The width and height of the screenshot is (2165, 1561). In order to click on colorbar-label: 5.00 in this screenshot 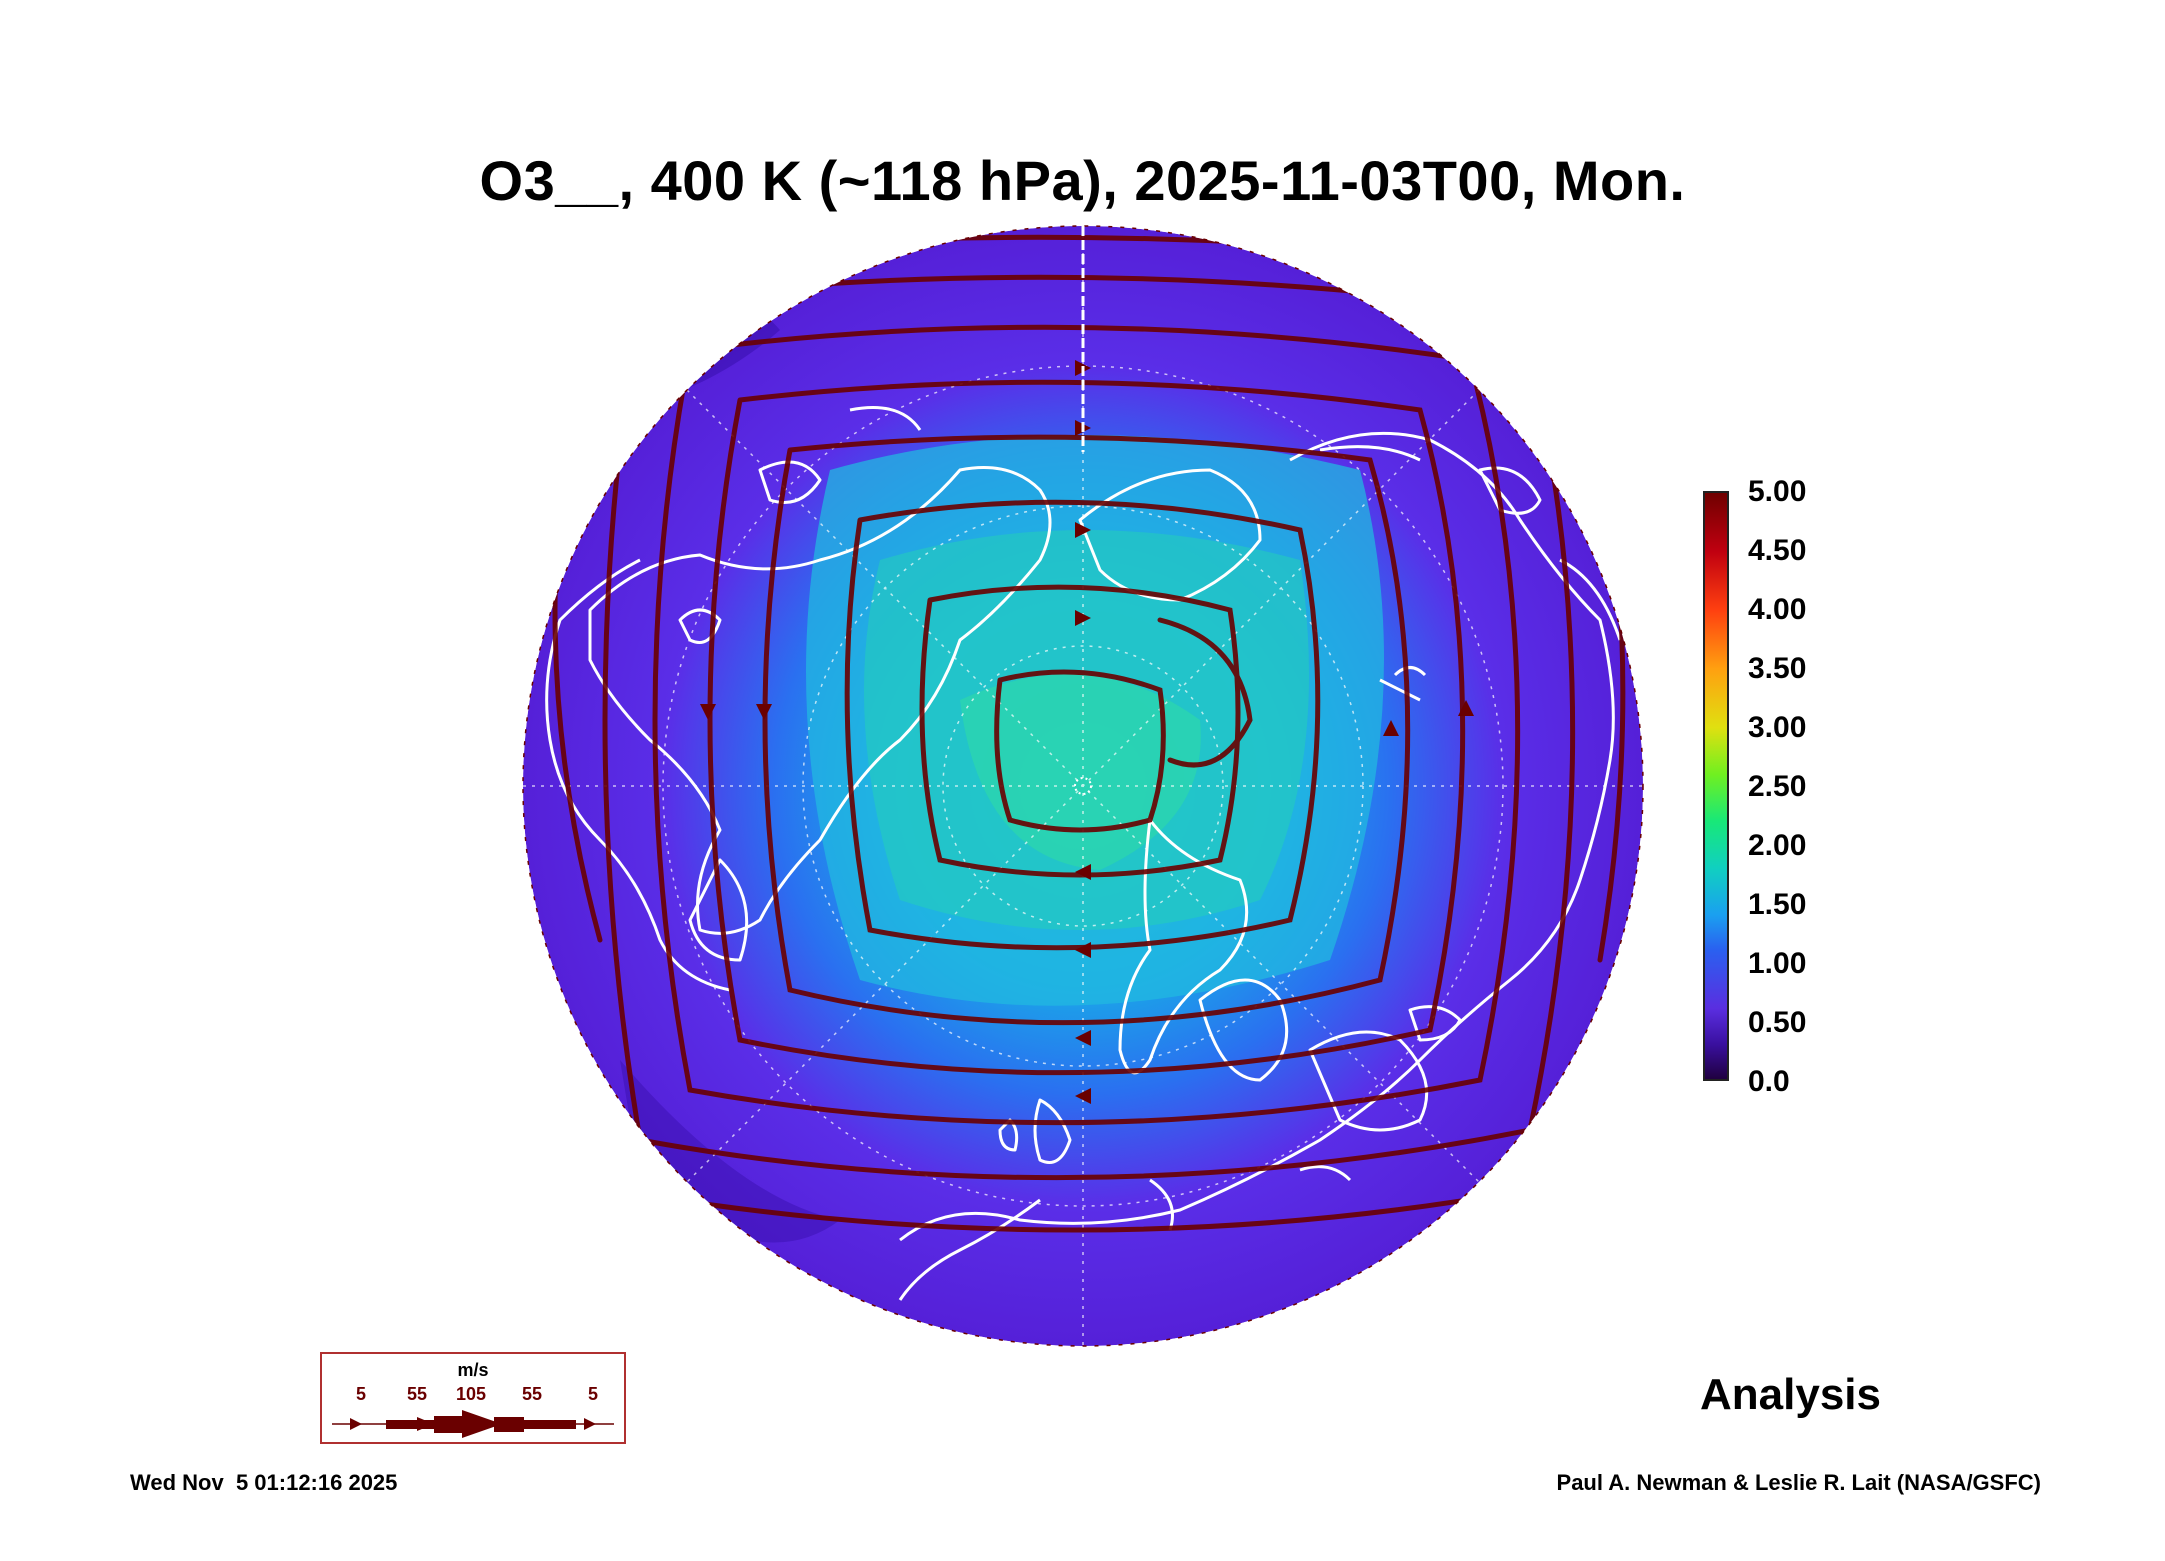, I will do `click(1777, 491)`.